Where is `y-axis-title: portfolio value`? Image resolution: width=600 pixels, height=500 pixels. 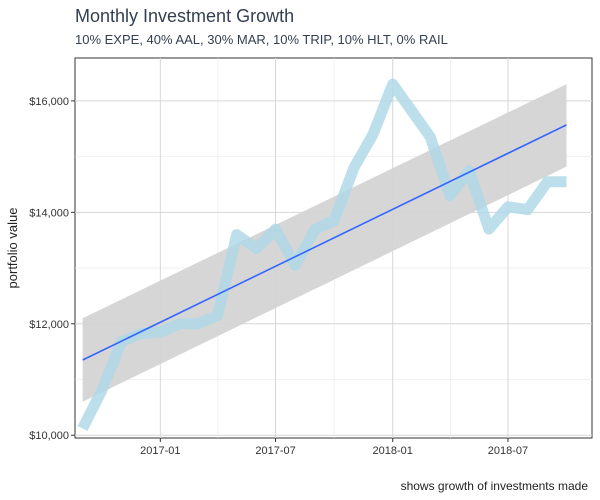
y-axis-title: portfolio value is located at coordinates (12, 248).